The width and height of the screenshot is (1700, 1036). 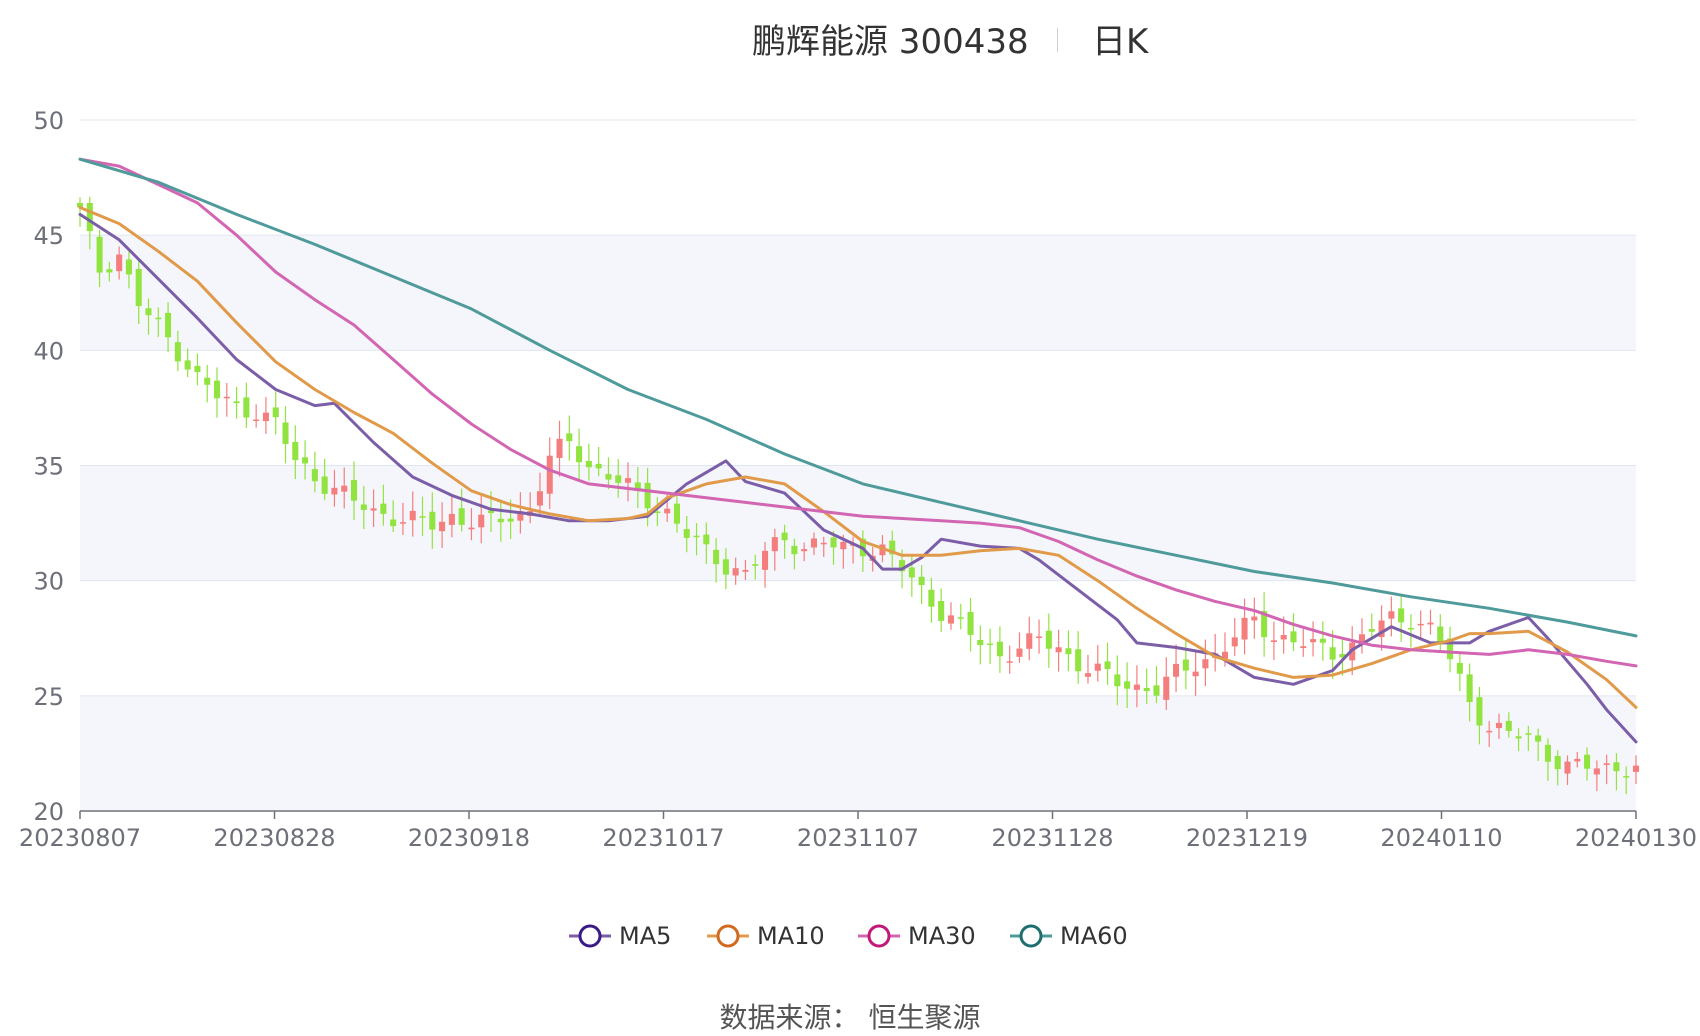 What do you see at coordinates (789, 1017) in the screenshot?
I see `data-source-label: 数据来源：` at bounding box center [789, 1017].